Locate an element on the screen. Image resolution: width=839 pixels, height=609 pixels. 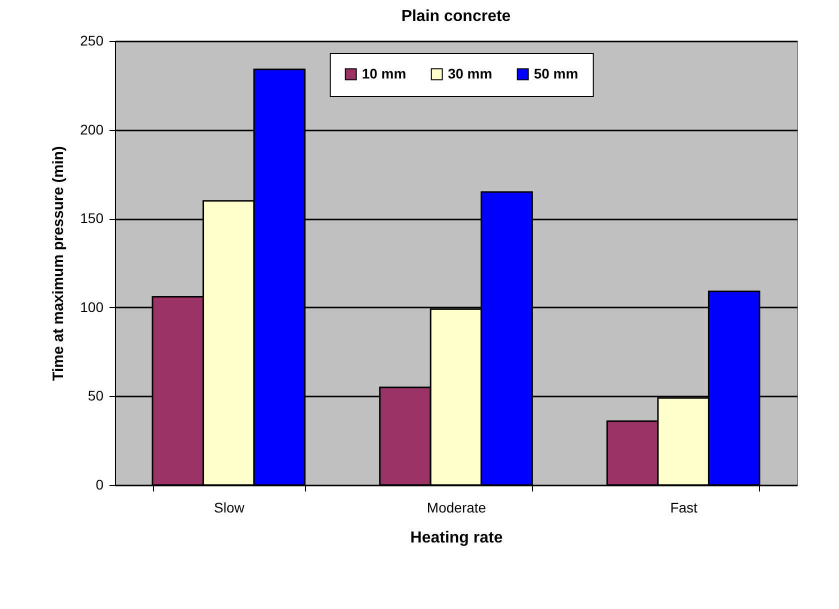
legend-label: 30 mm is located at coordinates (470, 73).